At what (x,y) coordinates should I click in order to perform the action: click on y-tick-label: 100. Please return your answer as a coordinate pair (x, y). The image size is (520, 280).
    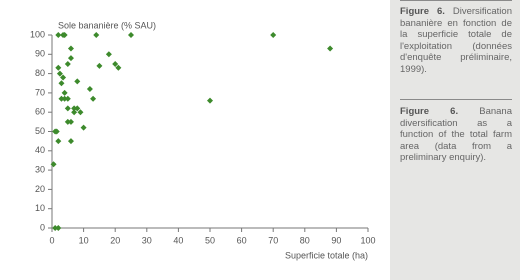
    Looking at the image, I should click on (37, 34).